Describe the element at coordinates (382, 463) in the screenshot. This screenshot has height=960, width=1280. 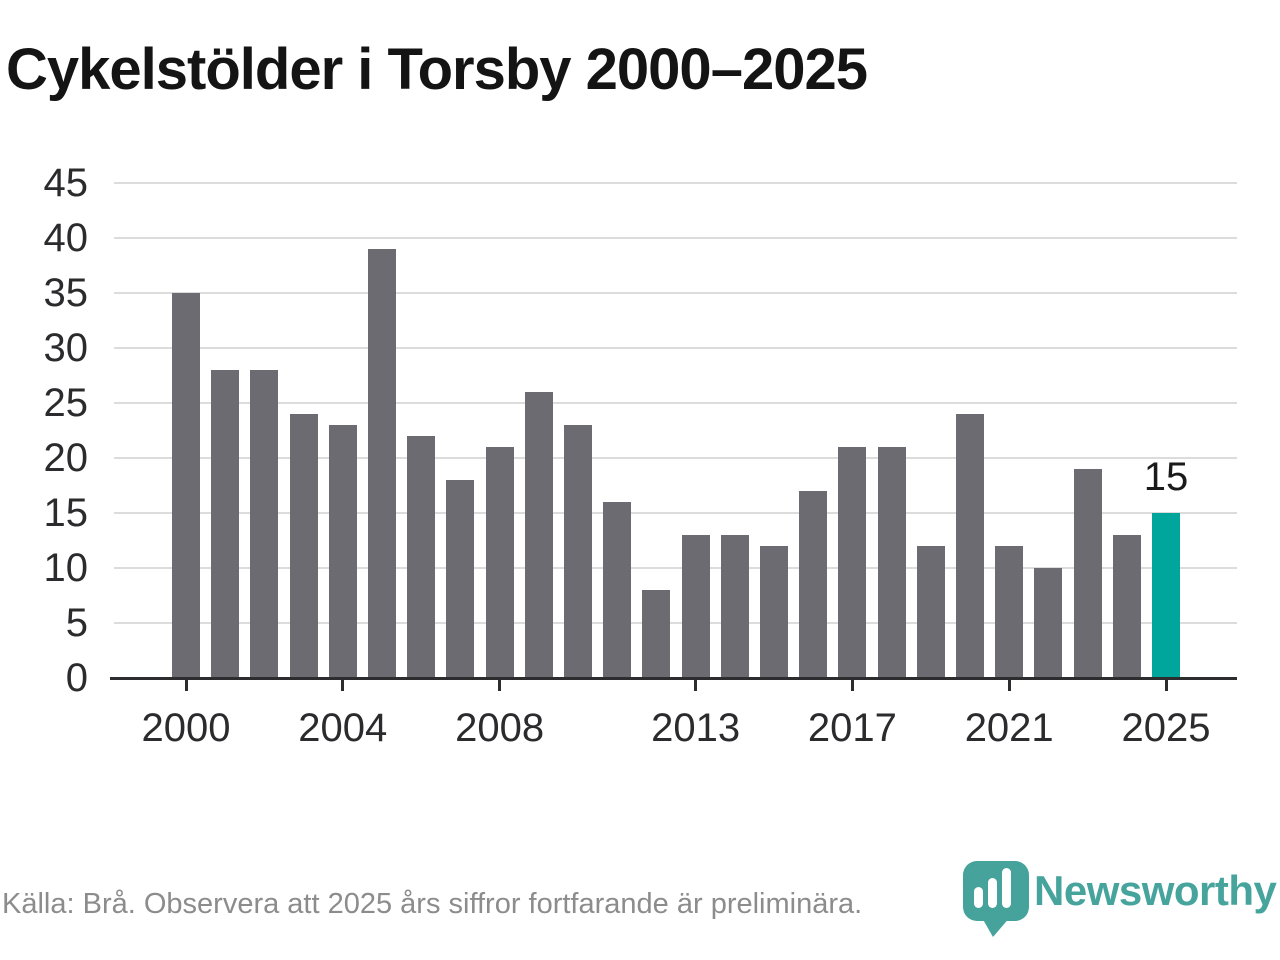
I see `bar-2005` at that location.